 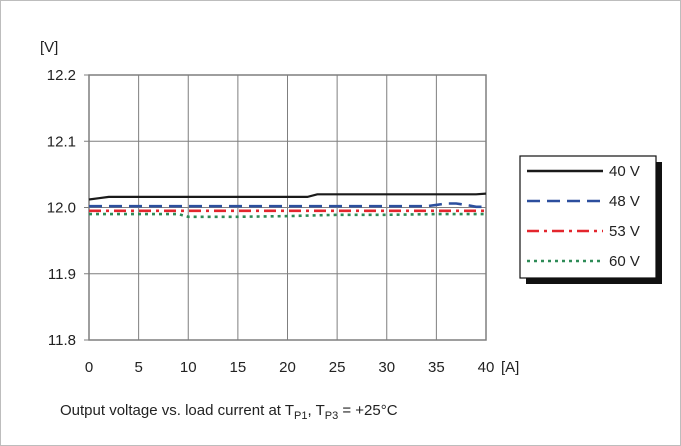 I want to click on x-tick-label: 40, so click(x=486, y=367).